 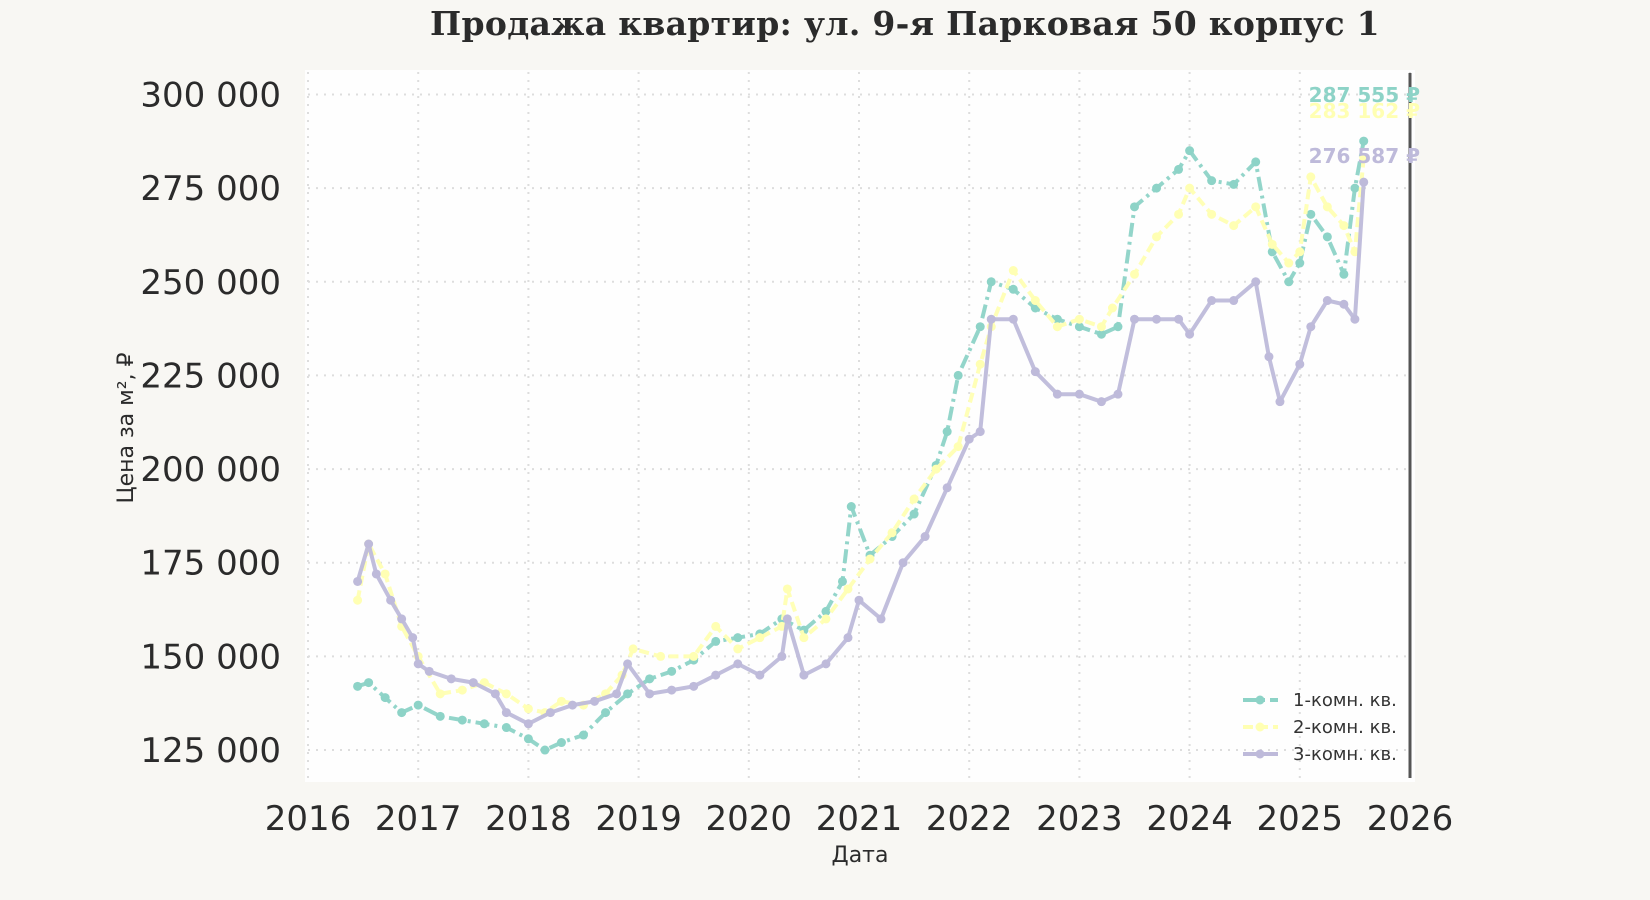 I want to click on series-end-label: 287 555 ₽, so click(x=1364, y=95).